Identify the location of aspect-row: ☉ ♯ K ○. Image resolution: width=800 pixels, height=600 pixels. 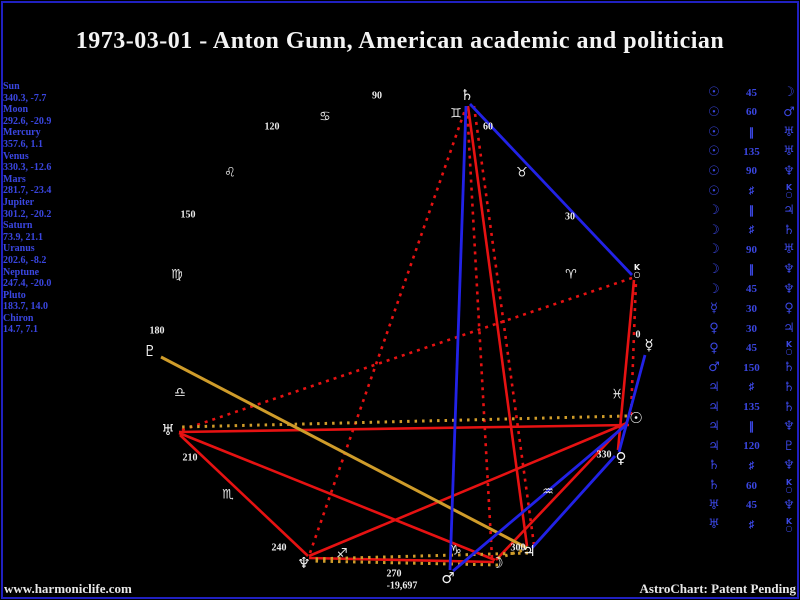
(751, 191).